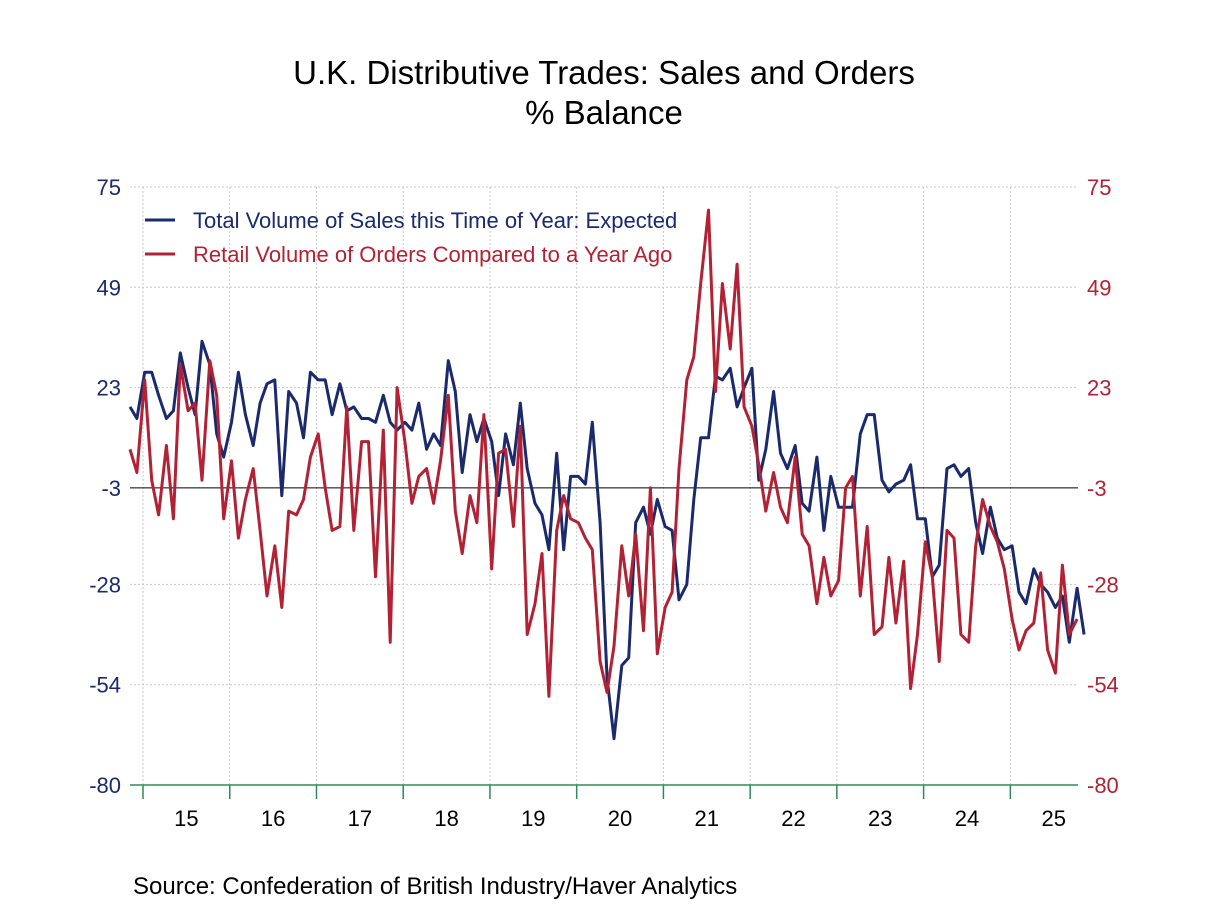  What do you see at coordinates (1103, 584) in the screenshot?
I see `y-tick-right-4: -28` at bounding box center [1103, 584].